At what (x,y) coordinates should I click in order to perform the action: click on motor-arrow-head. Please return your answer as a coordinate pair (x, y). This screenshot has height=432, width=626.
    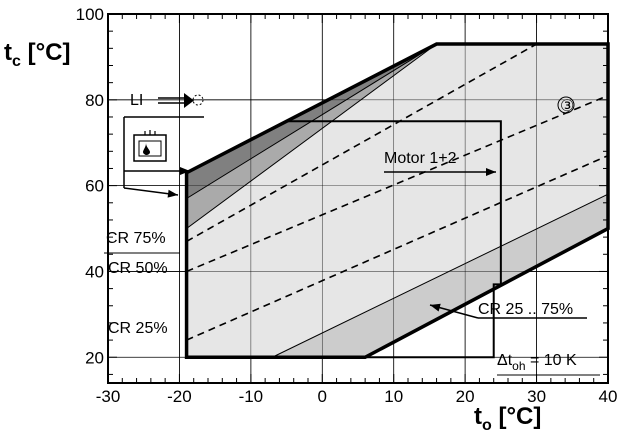
    Looking at the image, I should click on (491, 172).